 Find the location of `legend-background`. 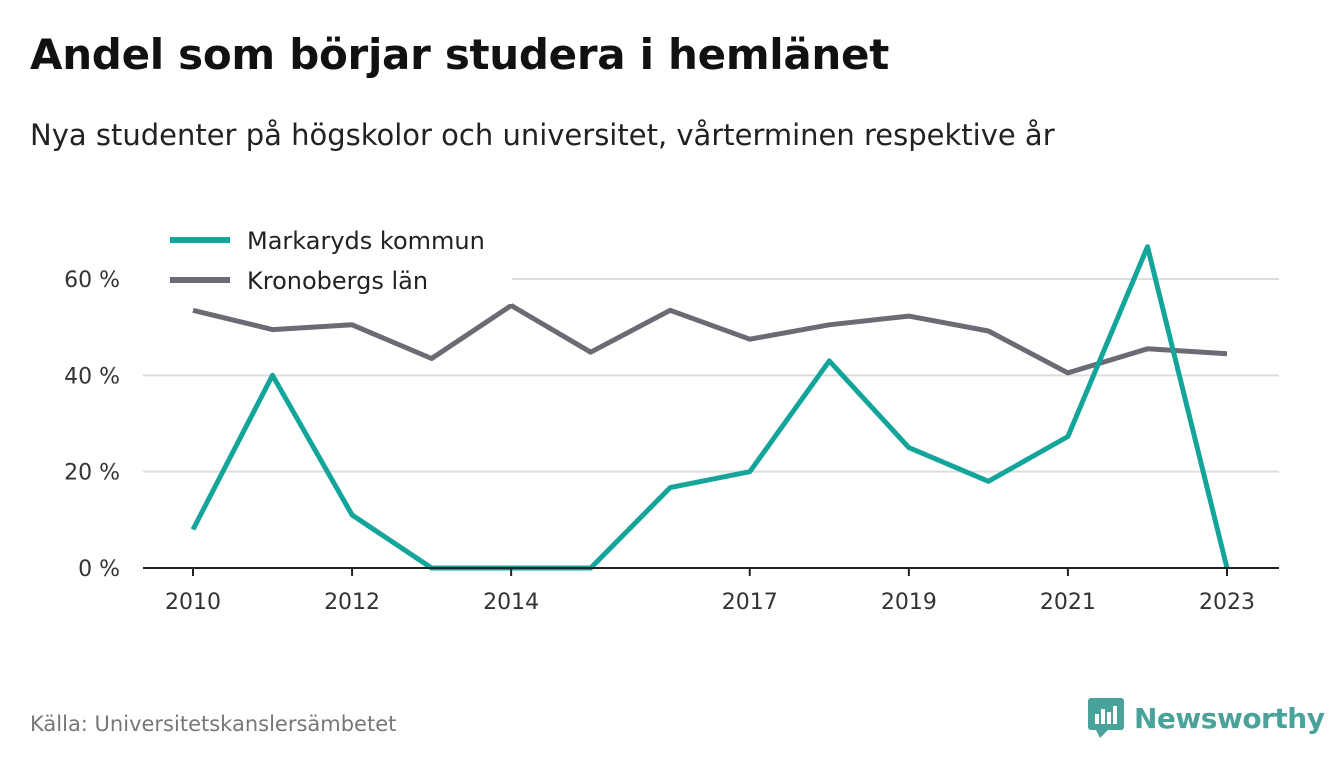

legend-background is located at coordinates (326, 261).